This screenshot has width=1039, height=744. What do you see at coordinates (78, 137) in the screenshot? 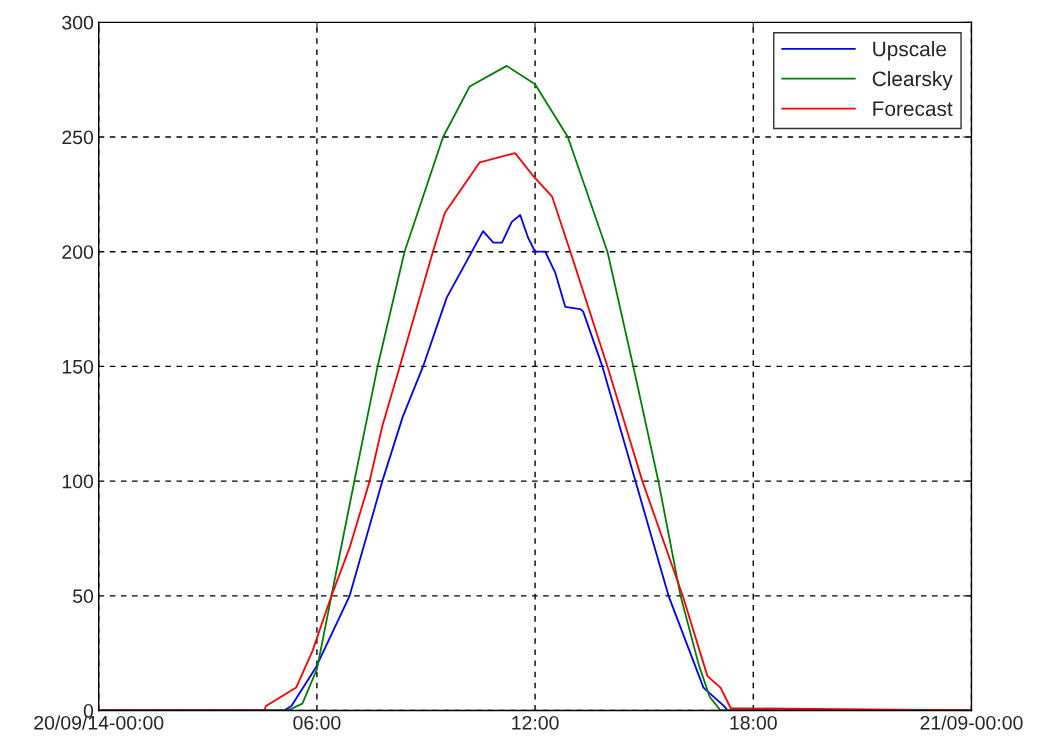
I see `y-tick-label: 250` at bounding box center [78, 137].